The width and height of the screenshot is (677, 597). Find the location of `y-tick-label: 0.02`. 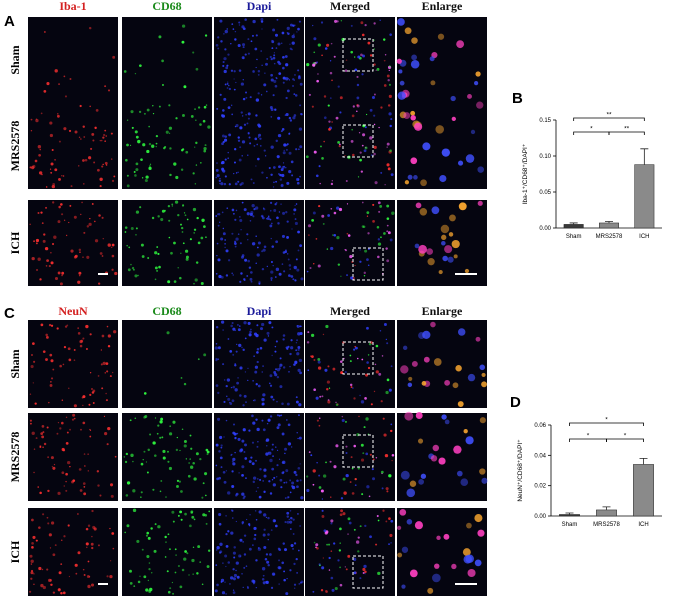

y-tick-label: 0.02 is located at coordinates (540, 487).